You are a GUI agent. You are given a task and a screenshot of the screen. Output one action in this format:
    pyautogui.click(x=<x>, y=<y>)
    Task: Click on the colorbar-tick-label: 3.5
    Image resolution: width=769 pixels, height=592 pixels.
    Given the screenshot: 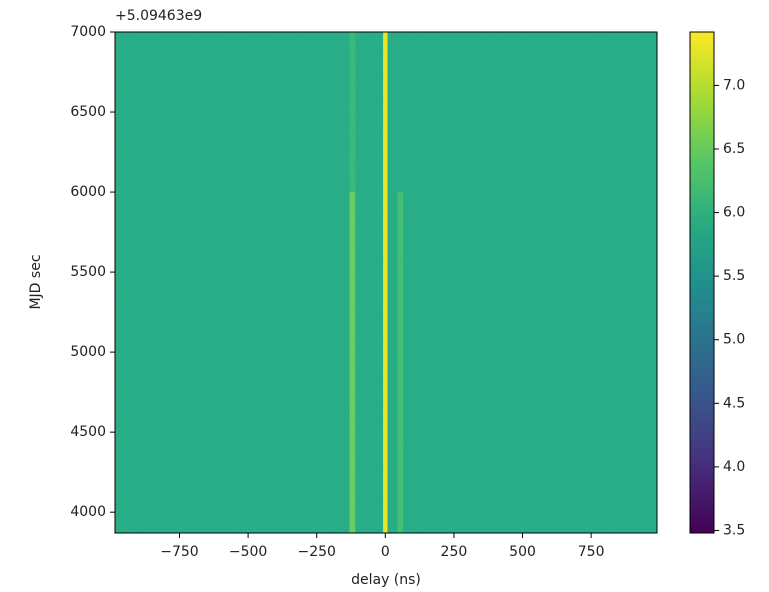 What is the action you would take?
    pyautogui.click(x=734, y=530)
    